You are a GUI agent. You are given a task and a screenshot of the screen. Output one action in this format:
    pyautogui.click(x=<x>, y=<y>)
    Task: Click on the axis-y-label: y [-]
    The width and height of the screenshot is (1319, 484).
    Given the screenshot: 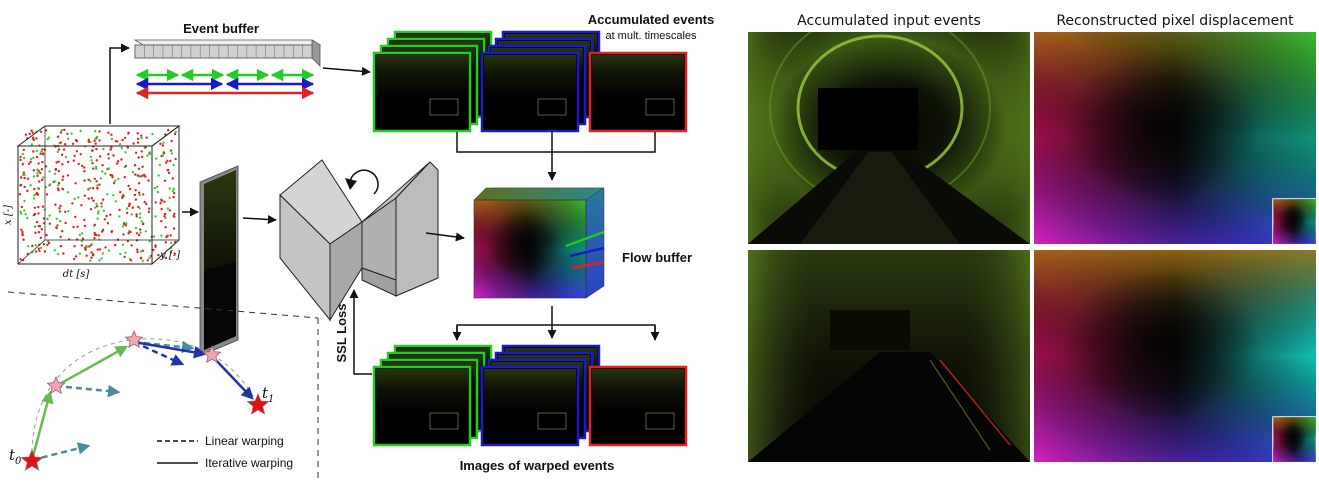 What is the action you would take?
    pyautogui.click(x=169, y=255)
    